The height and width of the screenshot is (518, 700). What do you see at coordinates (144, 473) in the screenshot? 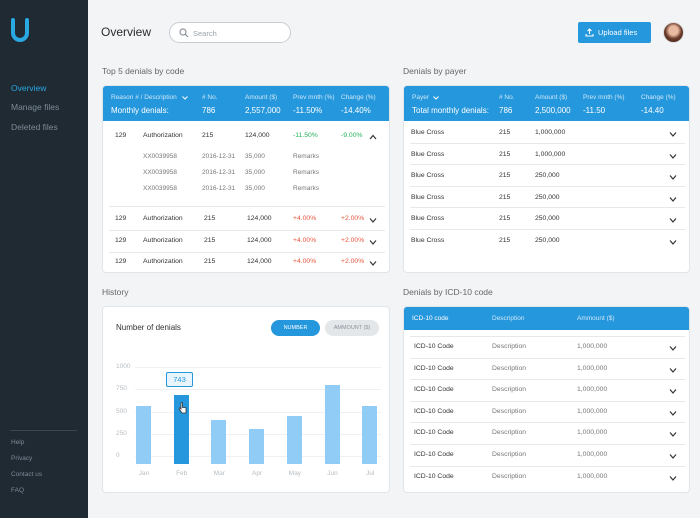
I see `x-tick-label: Jan` at bounding box center [144, 473].